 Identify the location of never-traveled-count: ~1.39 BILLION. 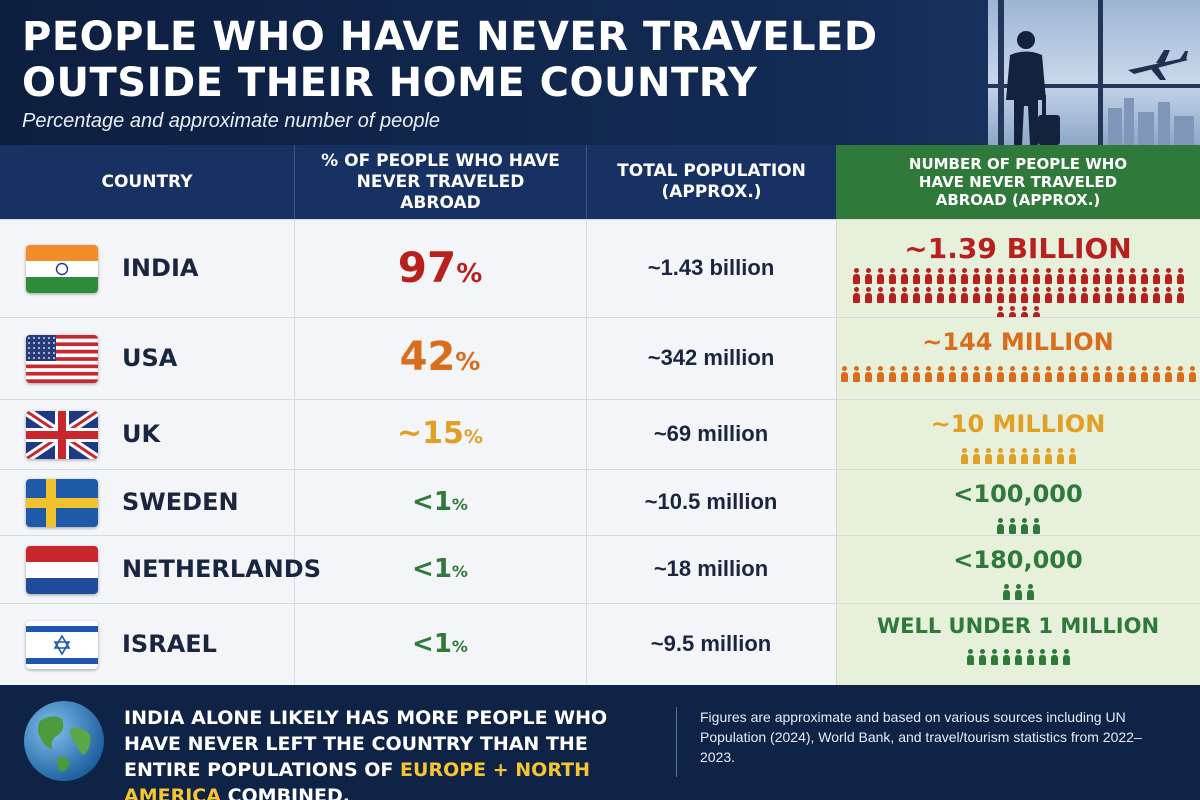
(1018, 248).